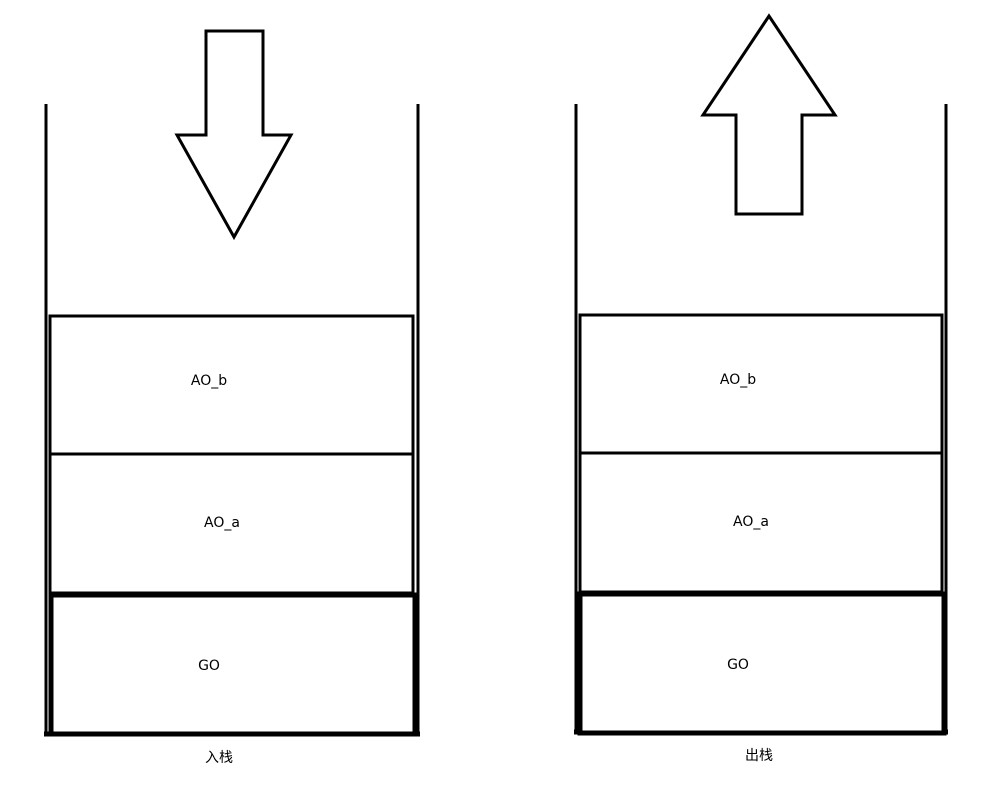 This screenshot has width=992, height=794. Describe the element at coordinates (738, 380) in the screenshot. I see `pop-frame-ao-b-label: AO_b` at that location.